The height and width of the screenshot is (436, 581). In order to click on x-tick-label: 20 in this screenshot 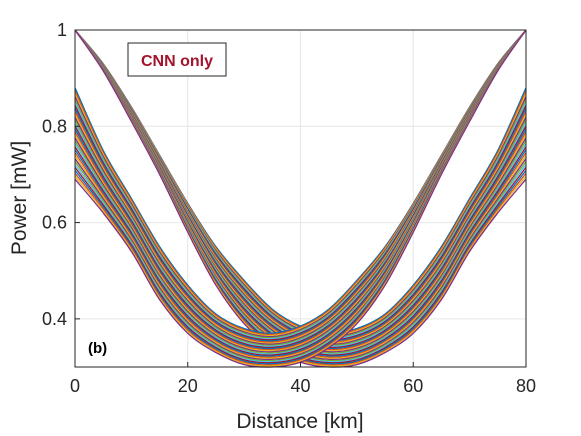, I will do `click(188, 386)`.